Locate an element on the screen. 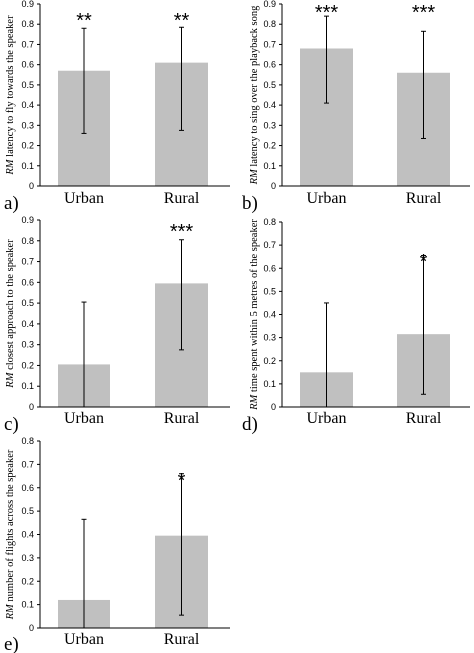  panel-label: a) is located at coordinates (11, 203).